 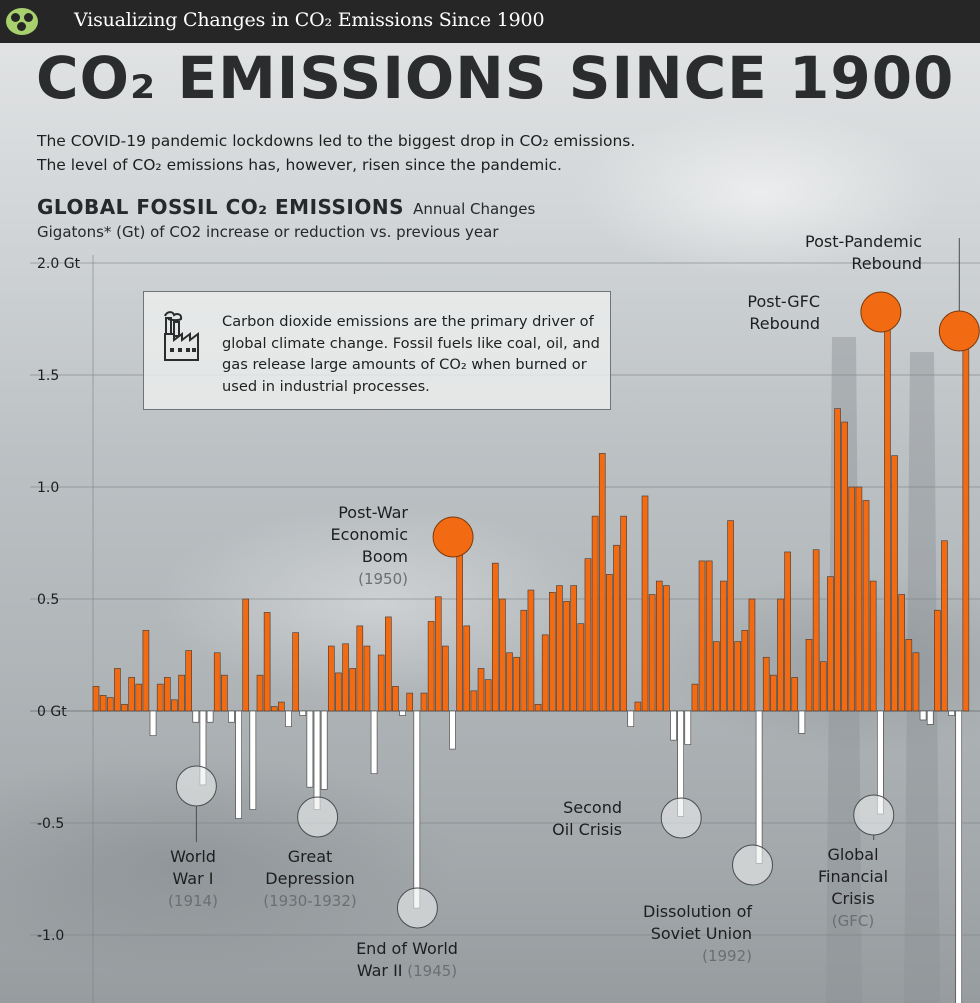 What do you see at coordinates (267, 662) in the screenshot?
I see `bar-1924` at bounding box center [267, 662].